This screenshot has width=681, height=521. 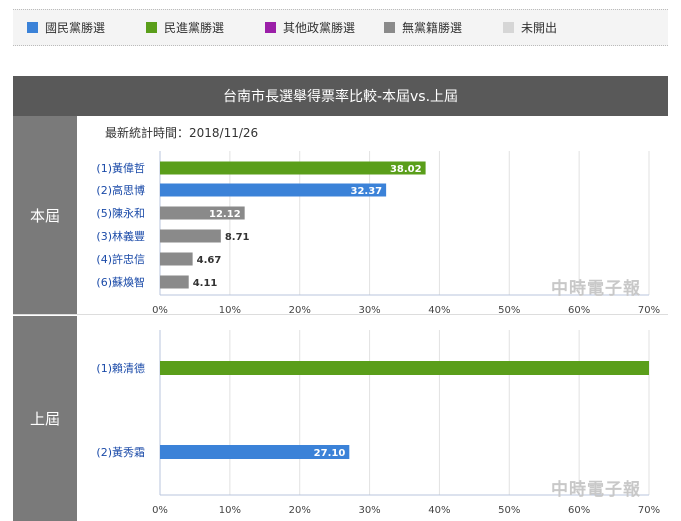 I want to click on legend-label-other-party: 其他政黨勝選, so click(x=319, y=28).